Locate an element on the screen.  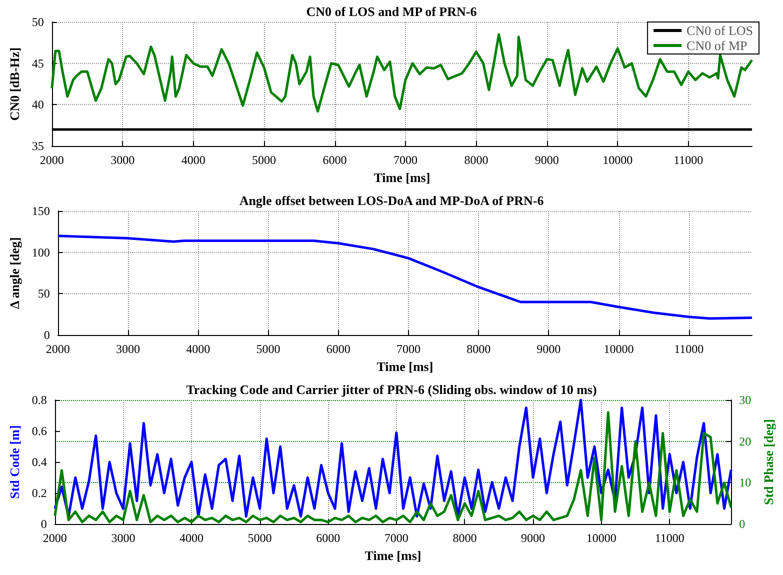
y2-tick-label: 10 is located at coordinates (745, 483).